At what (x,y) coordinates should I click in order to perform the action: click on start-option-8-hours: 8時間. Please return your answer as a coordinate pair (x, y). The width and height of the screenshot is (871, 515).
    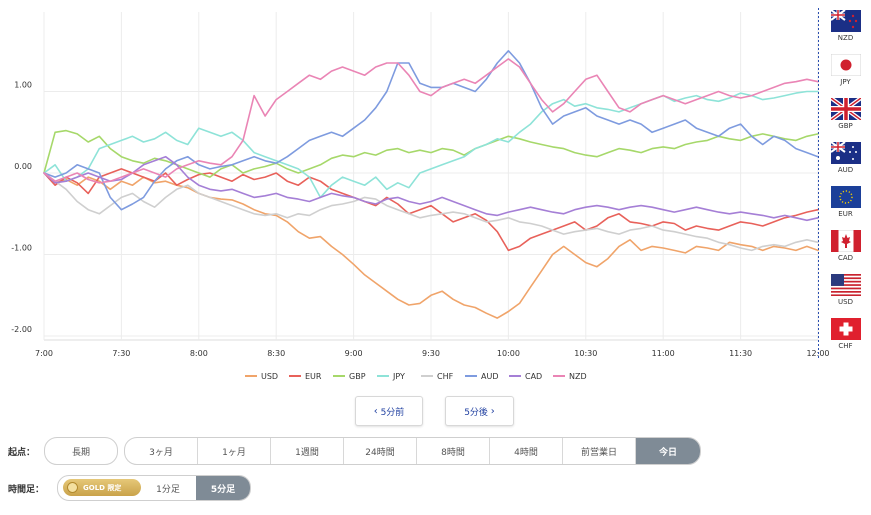
    Looking at the image, I should click on (452, 451).